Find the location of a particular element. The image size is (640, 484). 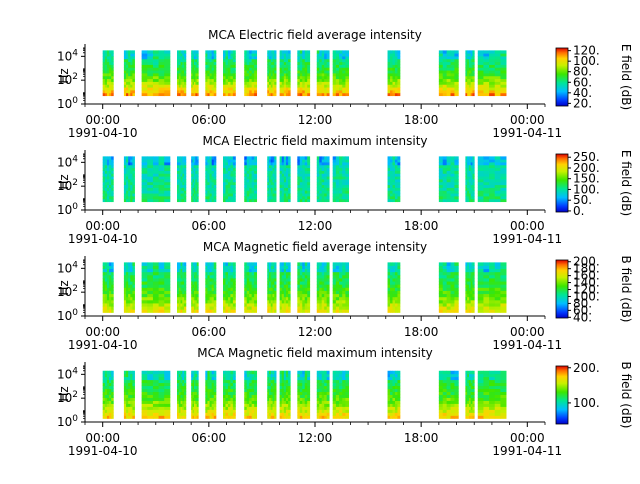

colorbar-tick-label: 120. is located at coordinates (586, 51).